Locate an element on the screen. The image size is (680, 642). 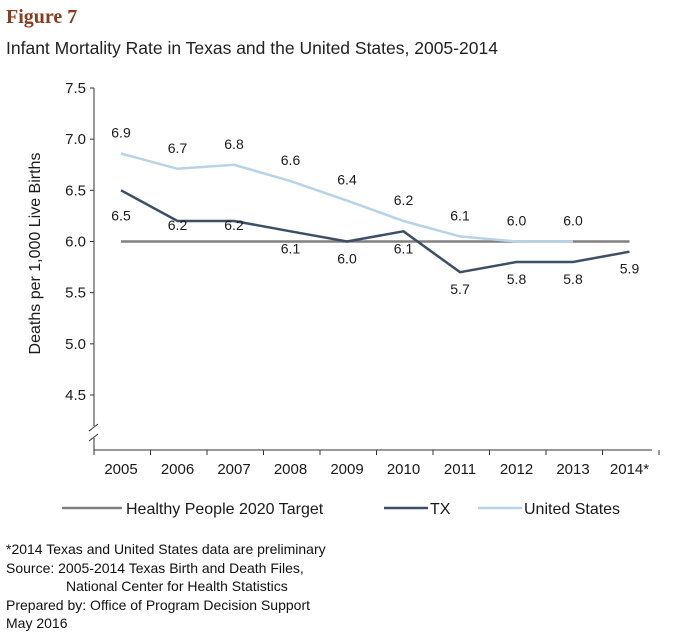
x-tick-label: 2014* is located at coordinates (629, 469).